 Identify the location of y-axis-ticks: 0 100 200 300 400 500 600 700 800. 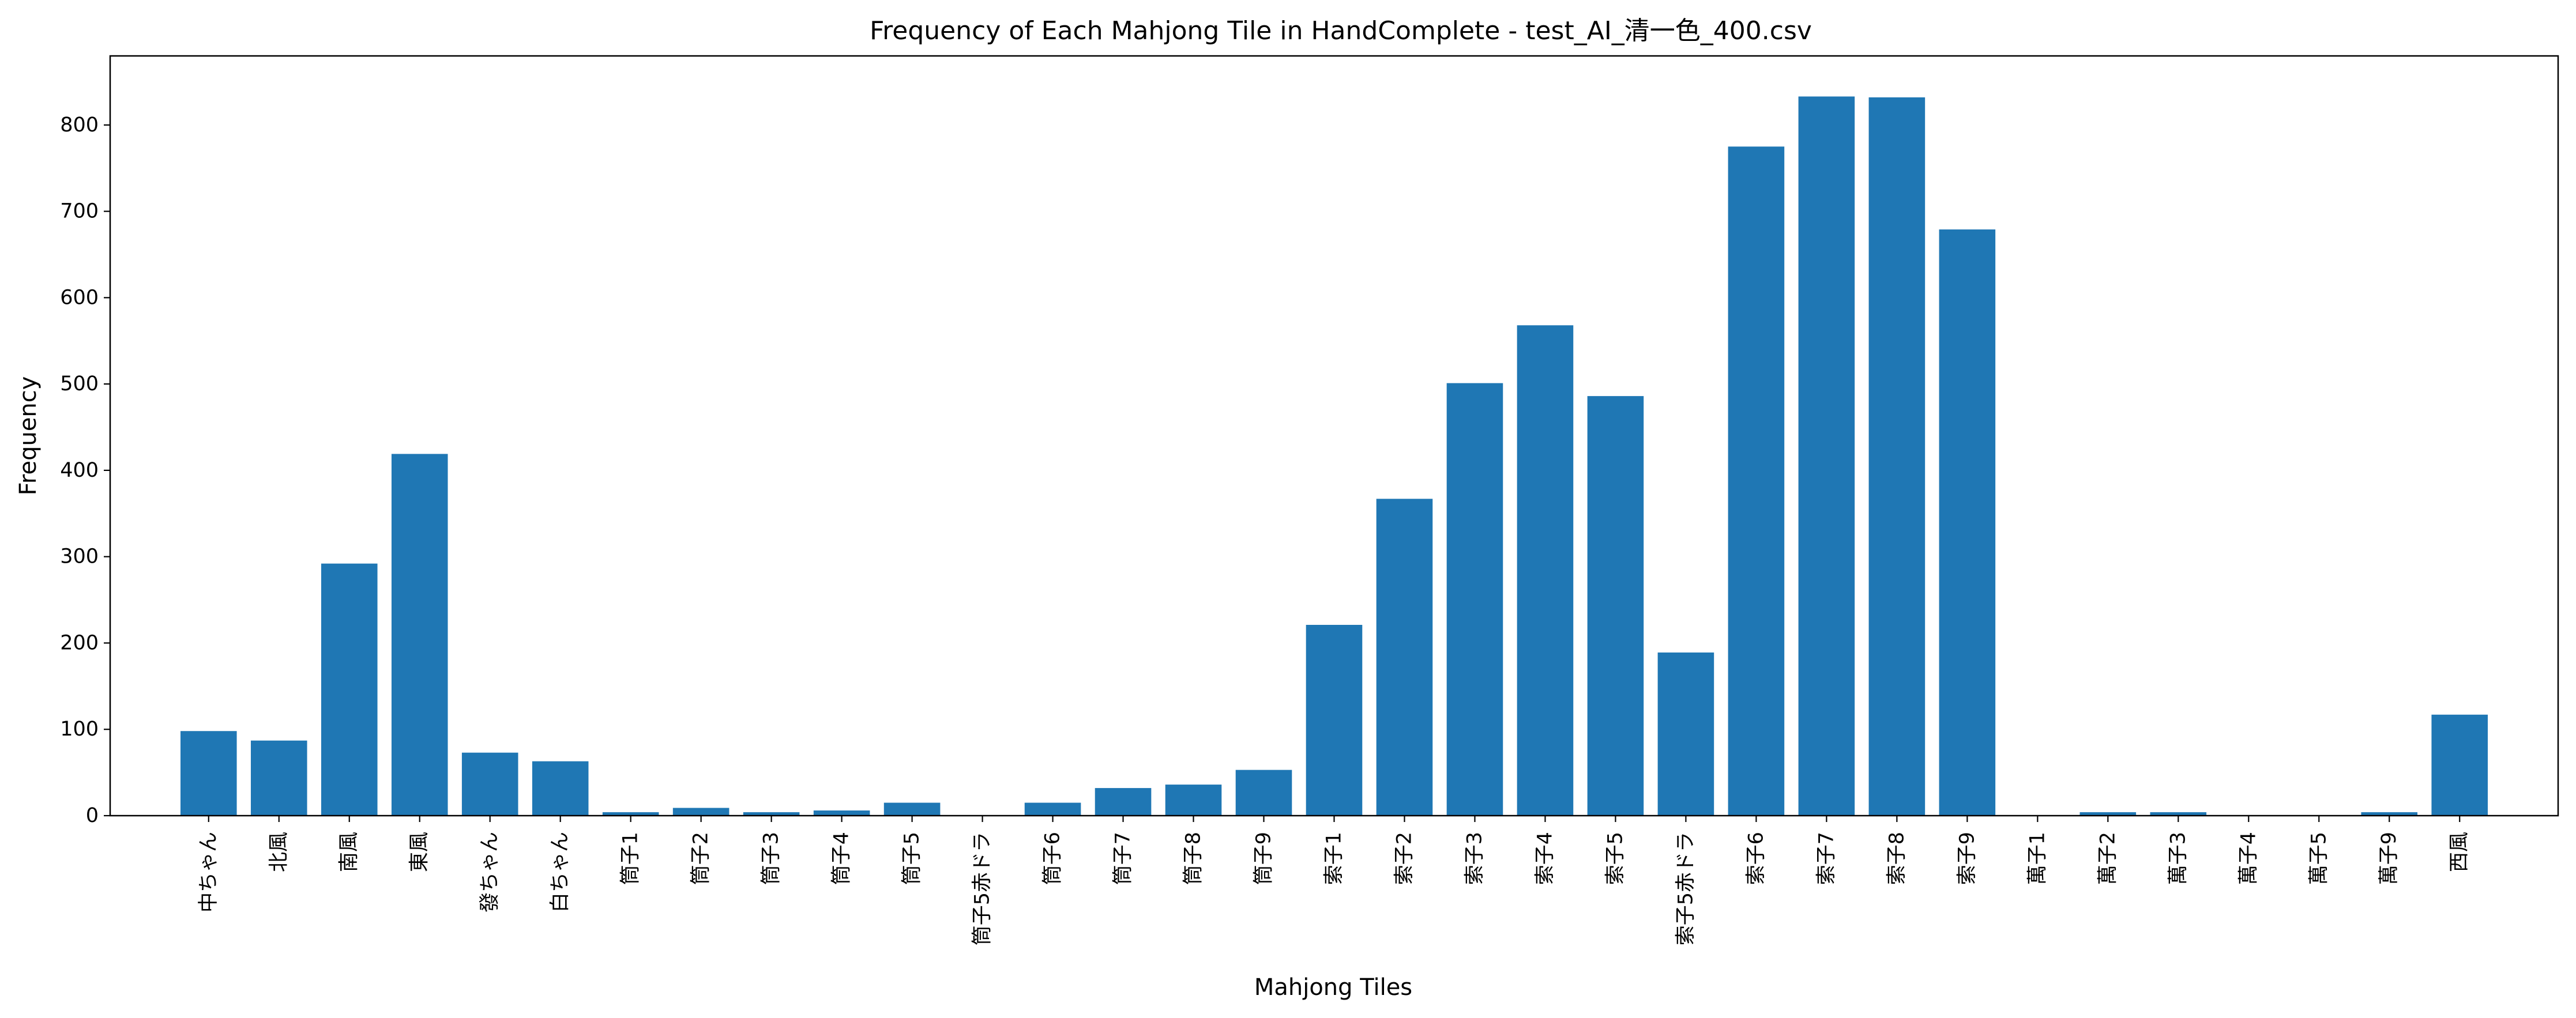
(85, 470).